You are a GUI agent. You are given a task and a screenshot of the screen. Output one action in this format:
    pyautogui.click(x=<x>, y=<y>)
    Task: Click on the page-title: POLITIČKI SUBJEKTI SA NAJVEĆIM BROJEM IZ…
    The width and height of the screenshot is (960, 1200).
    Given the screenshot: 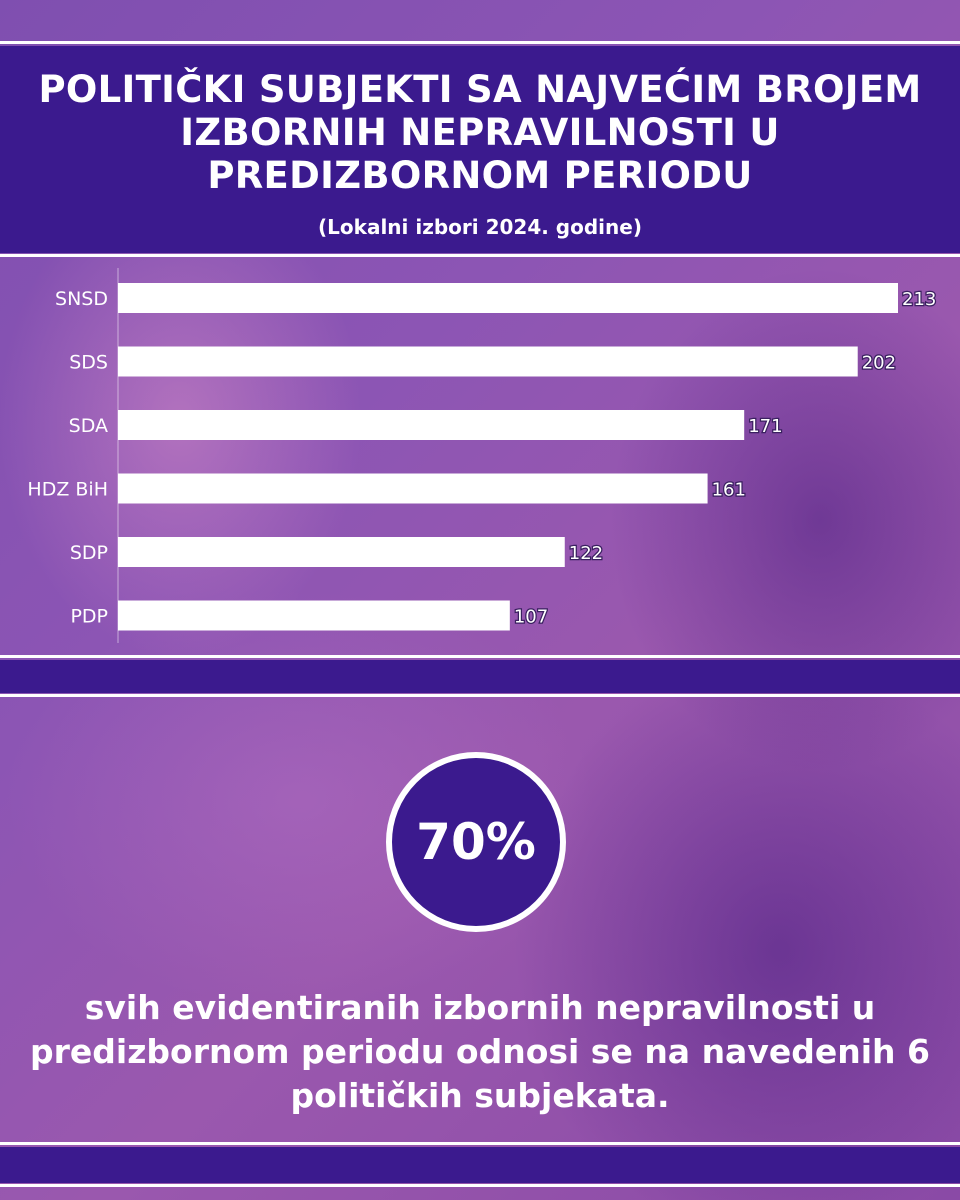 What is the action you would take?
    pyautogui.click(x=480, y=132)
    